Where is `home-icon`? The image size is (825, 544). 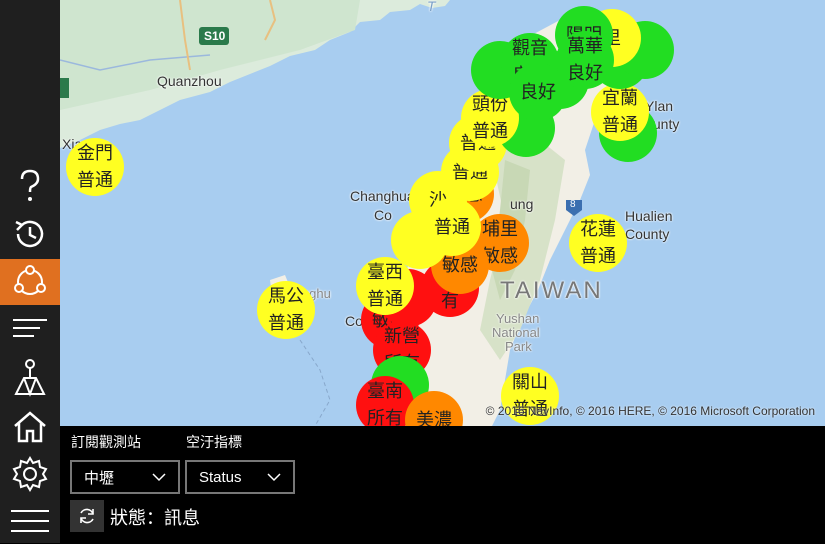
home-icon is located at coordinates (30, 427).